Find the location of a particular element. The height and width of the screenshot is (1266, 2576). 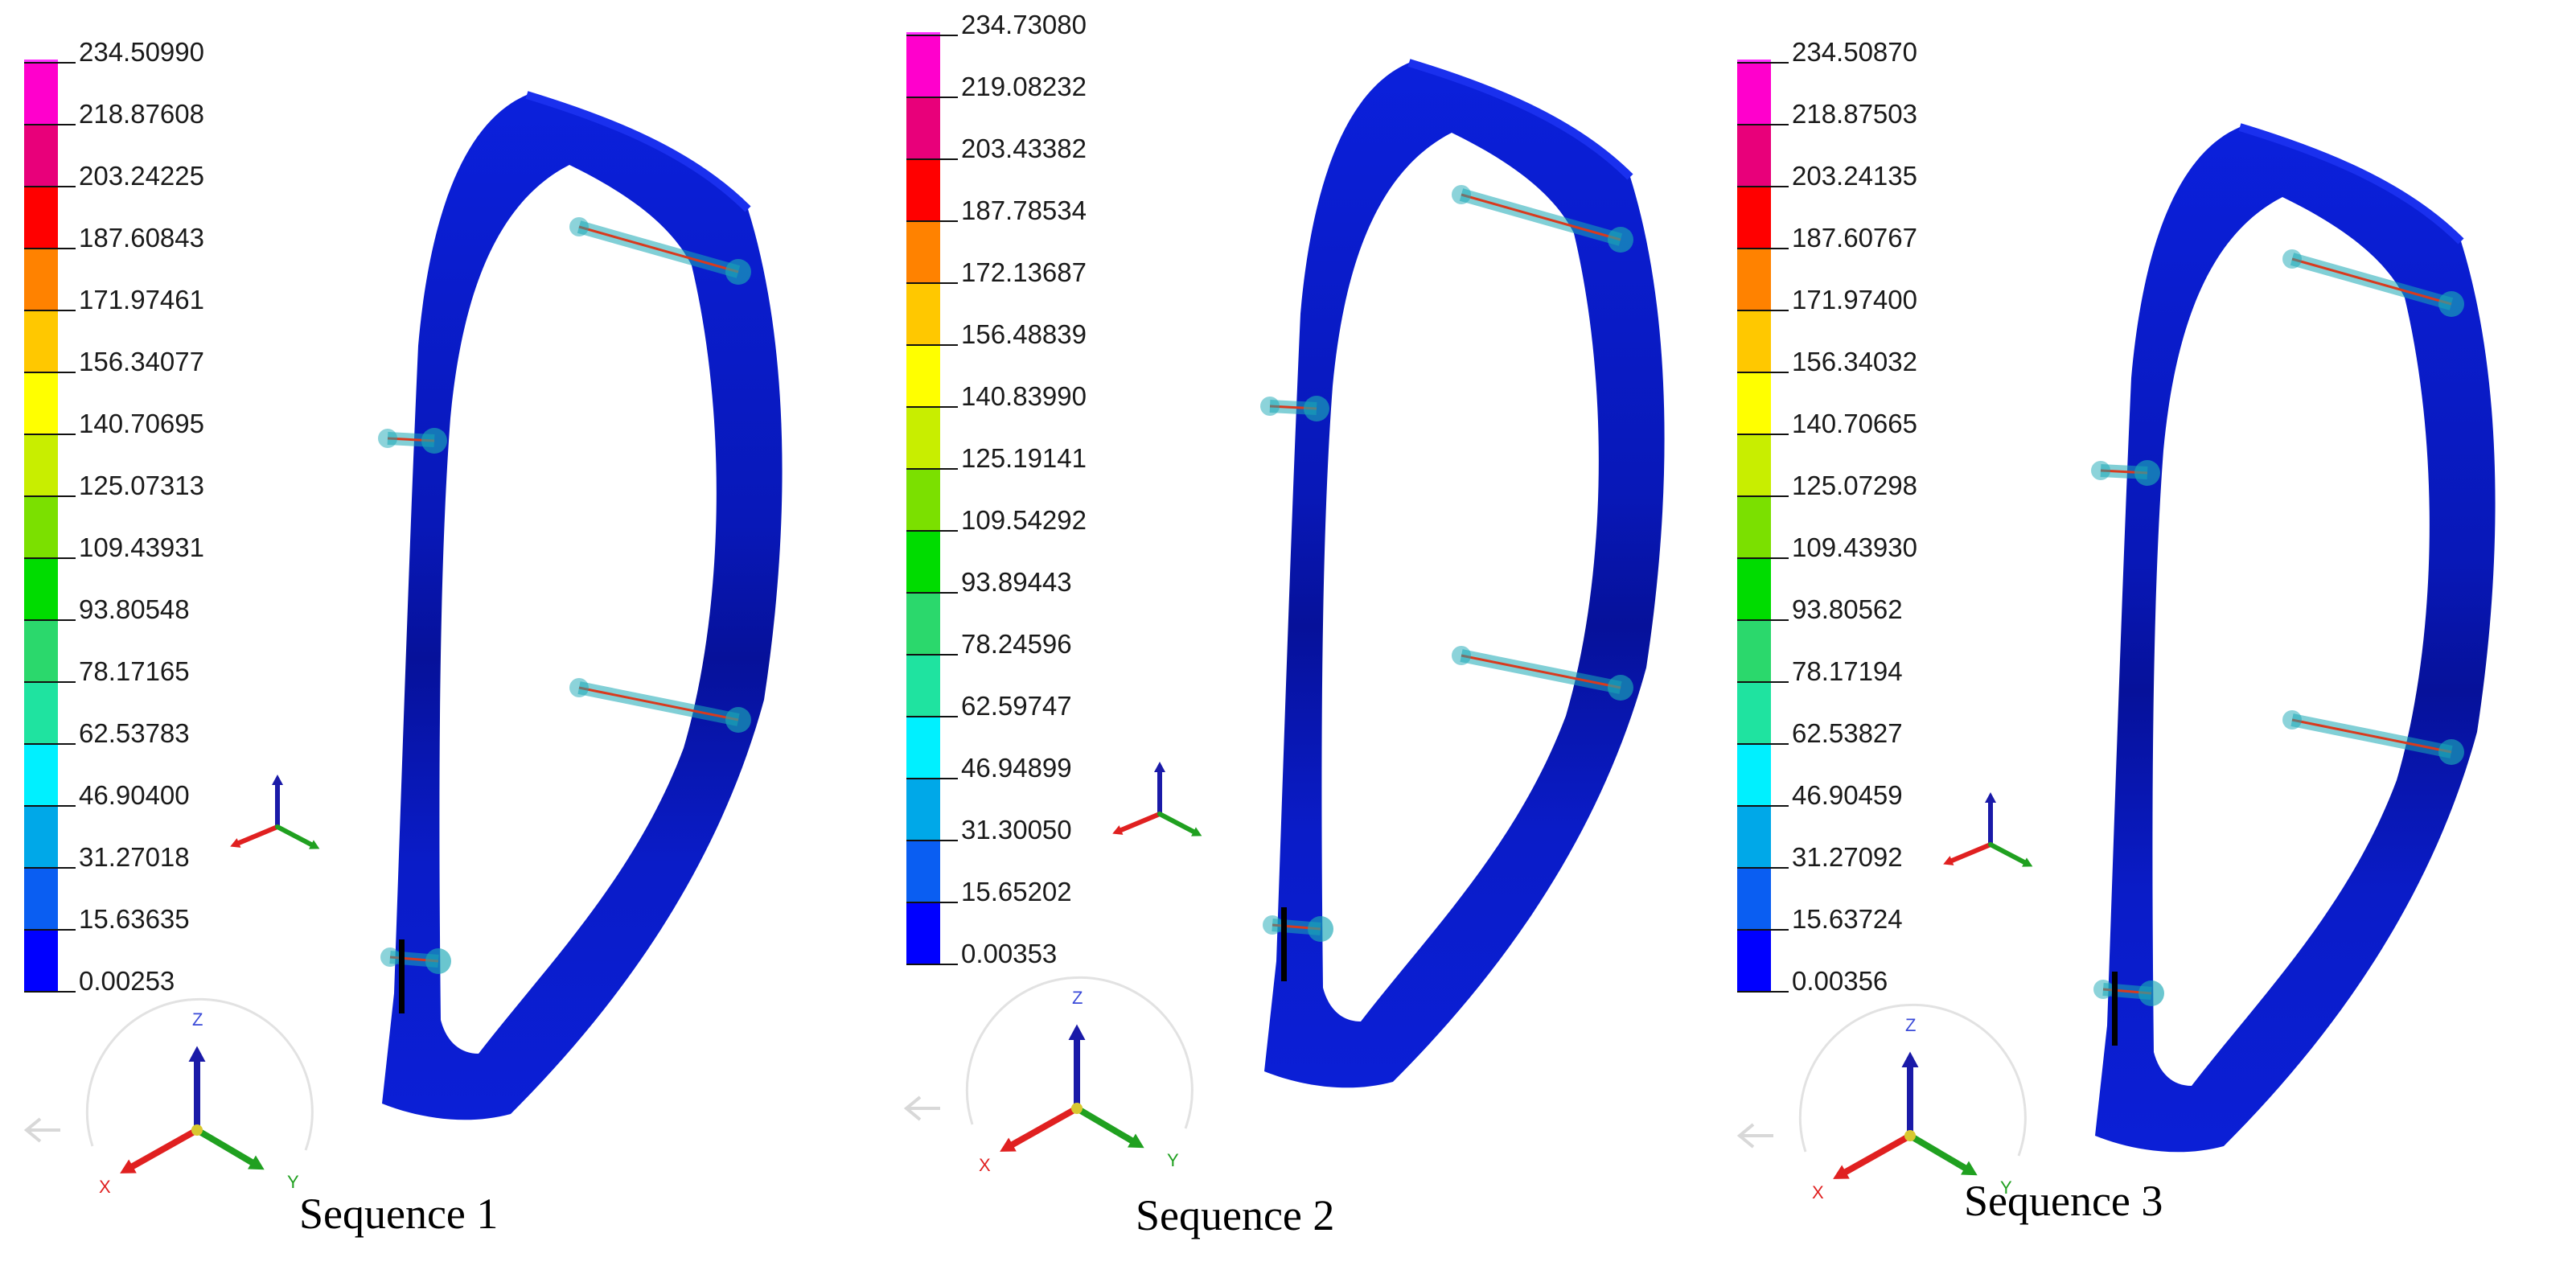

legend-value: 234.50870 is located at coordinates (1854, 52).